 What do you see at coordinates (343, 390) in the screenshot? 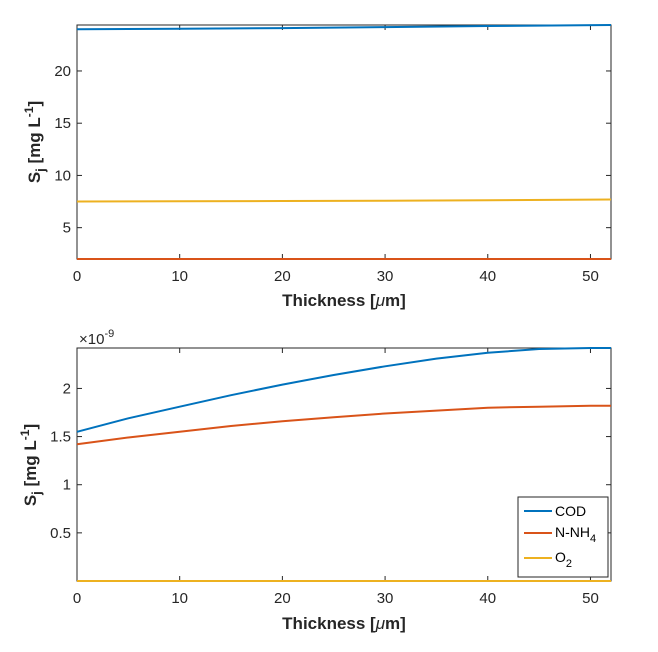
I see `bottom-series-cod` at bounding box center [343, 390].